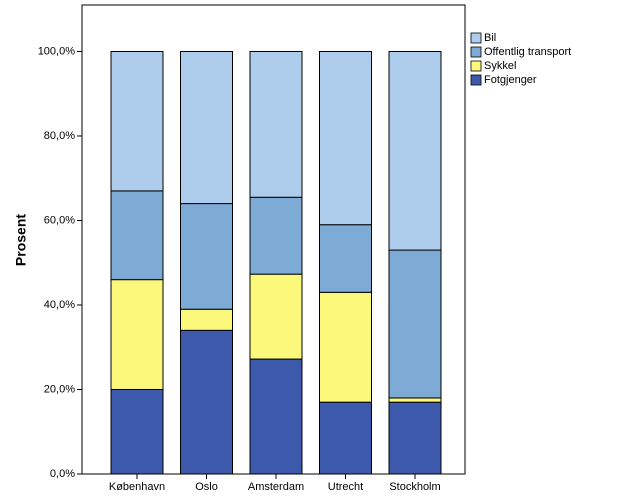  Describe the element at coordinates (59, 136) in the screenshot. I see `y-tick-label: 80,0%` at that location.